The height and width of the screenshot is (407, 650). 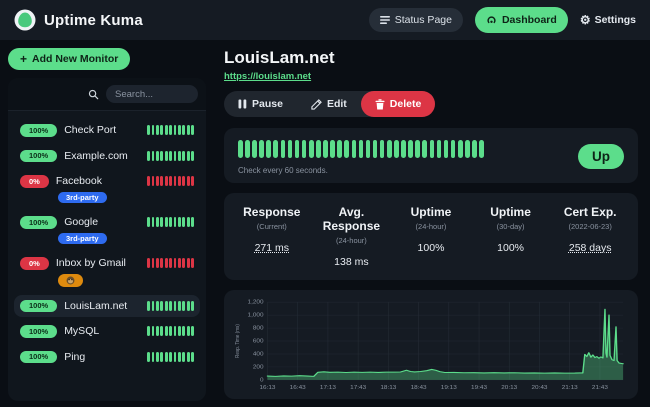 I want to click on monitor-row-example-com: 100% Example.com, so click(x=107, y=156).